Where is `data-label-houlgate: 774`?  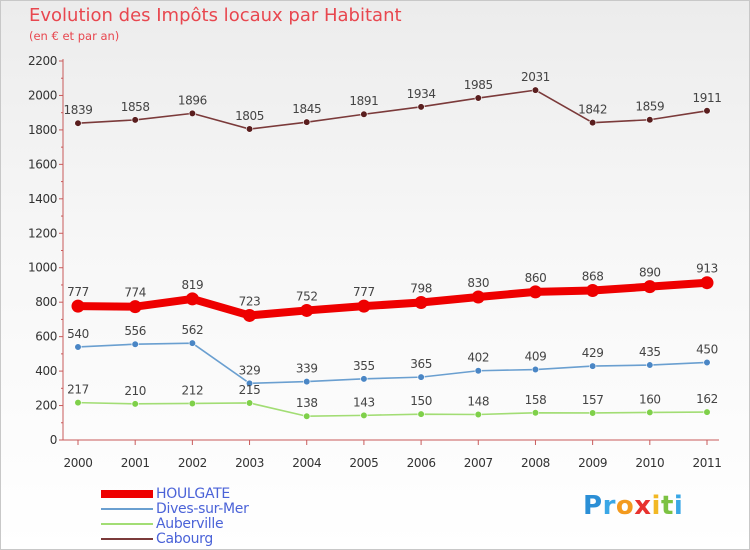
data-label-houlgate: 774 is located at coordinates (135, 293).